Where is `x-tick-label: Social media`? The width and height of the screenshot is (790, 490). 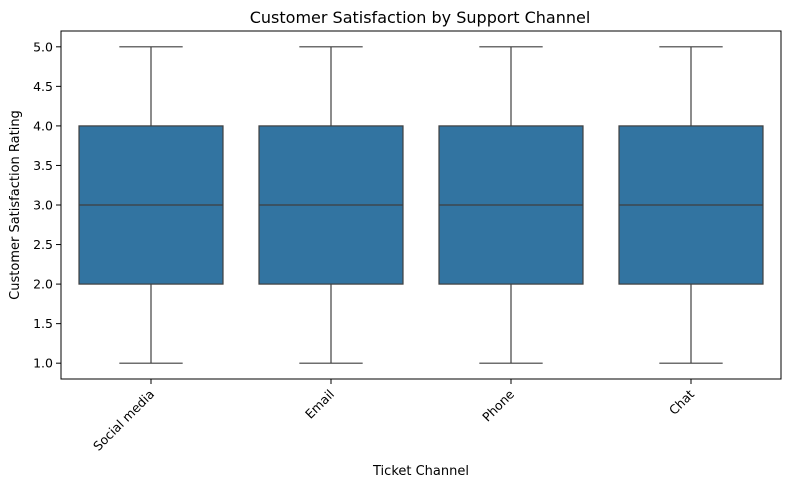
x-tick-label: Social media is located at coordinates (123, 420).